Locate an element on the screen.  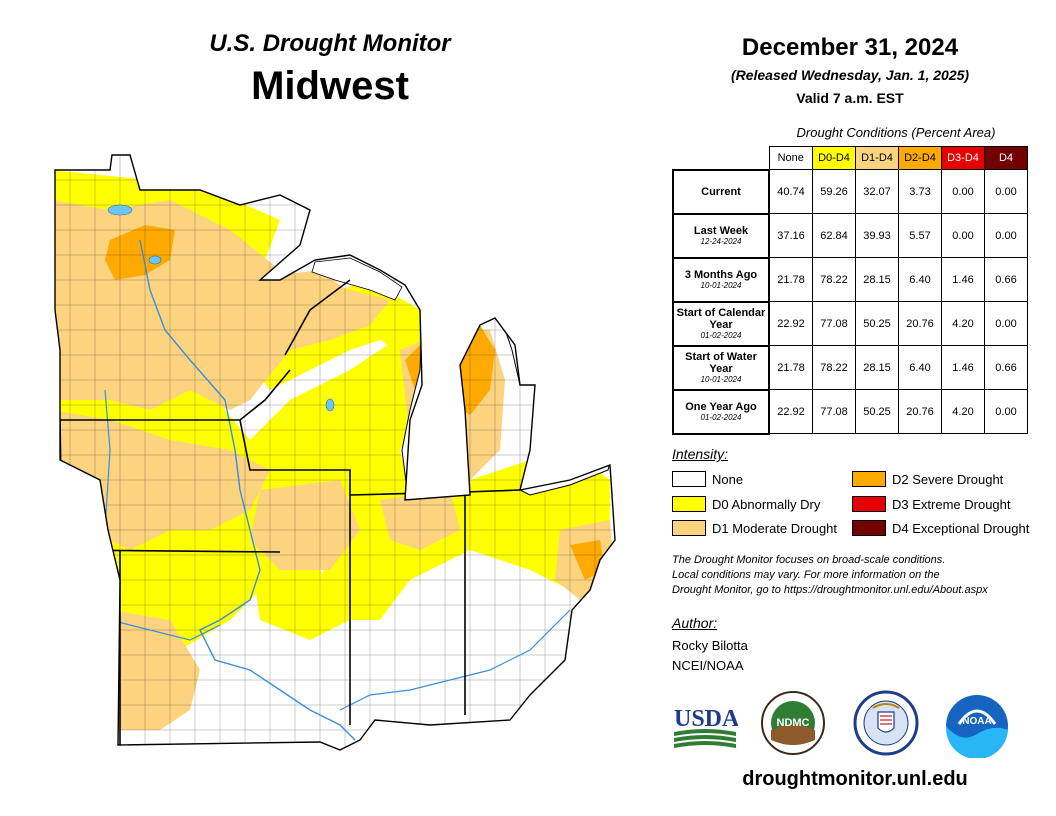
doc-seal-logo is located at coordinates (886, 723).